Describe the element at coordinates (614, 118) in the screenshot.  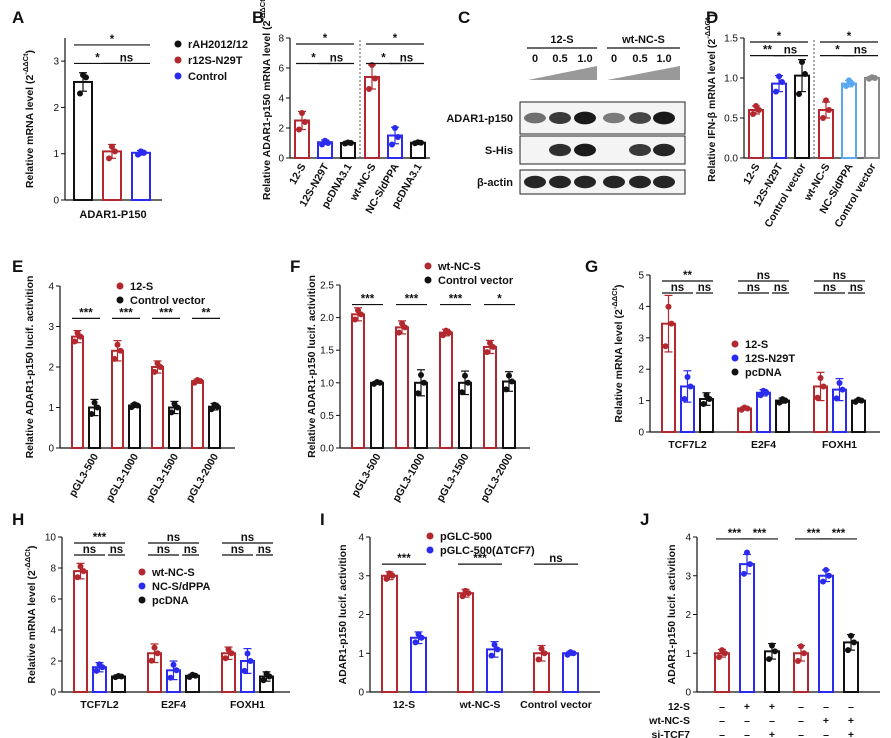
I see `blot-band` at that location.